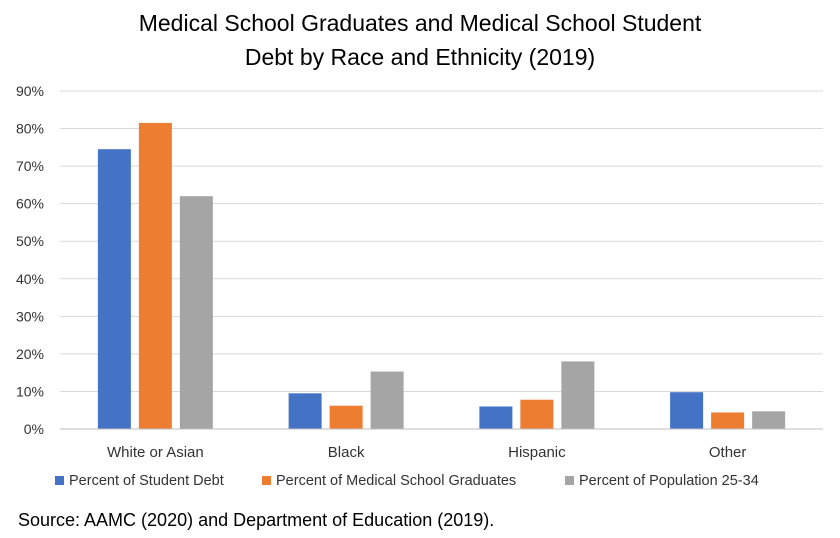  What do you see at coordinates (426, 452) in the screenshot?
I see `x-axis-category-labels: White or Asian Black Hispanic Other` at bounding box center [426, 452].